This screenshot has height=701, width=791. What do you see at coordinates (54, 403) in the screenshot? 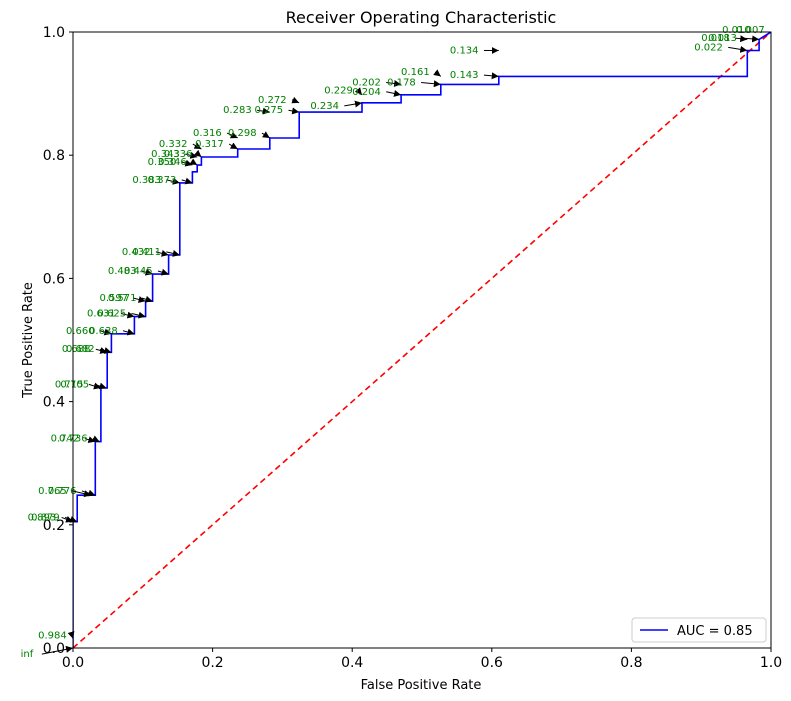
I see `y-tick-label: 0.4` at bounding box center [54, 403].